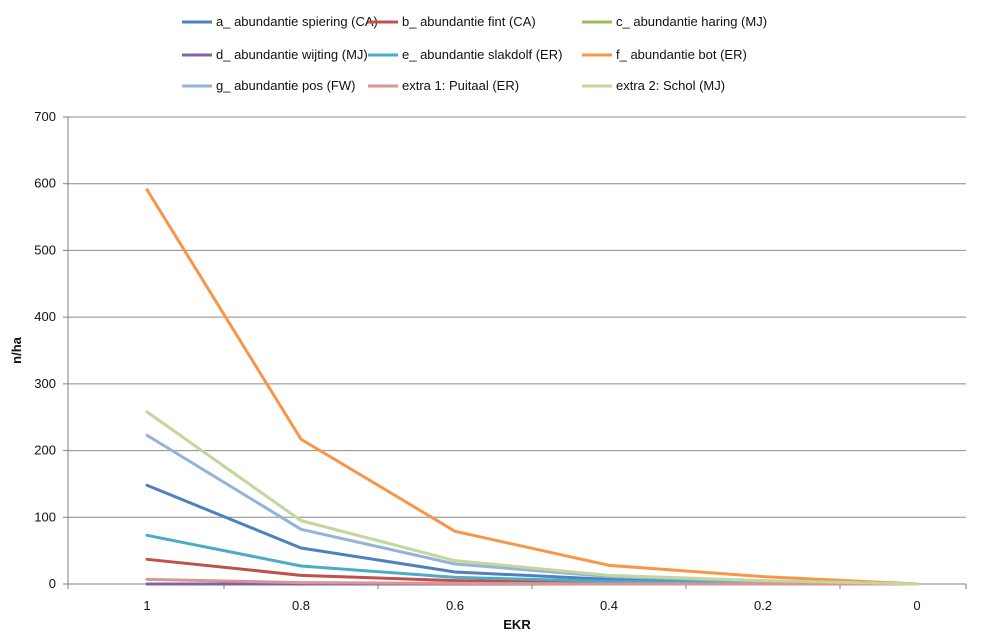  I want to click on legend-label-8: extra 1: Puitaal (ER), so click(460, 85).